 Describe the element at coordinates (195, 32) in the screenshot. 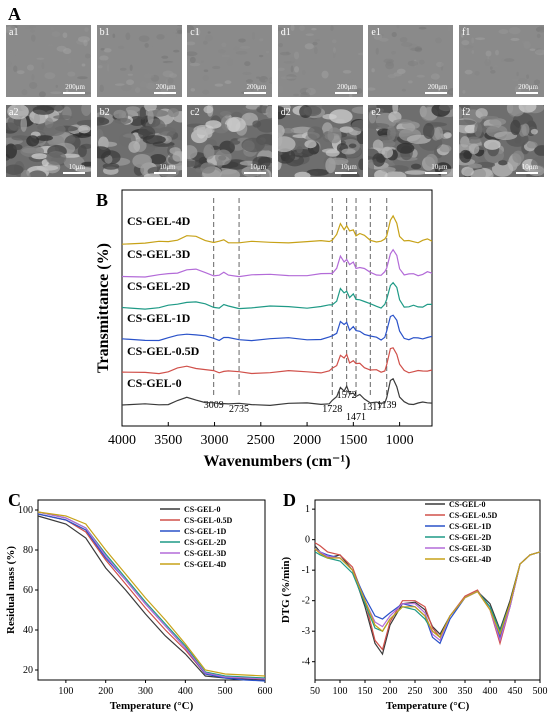

I see `sem-tile-label: c1` at that location.